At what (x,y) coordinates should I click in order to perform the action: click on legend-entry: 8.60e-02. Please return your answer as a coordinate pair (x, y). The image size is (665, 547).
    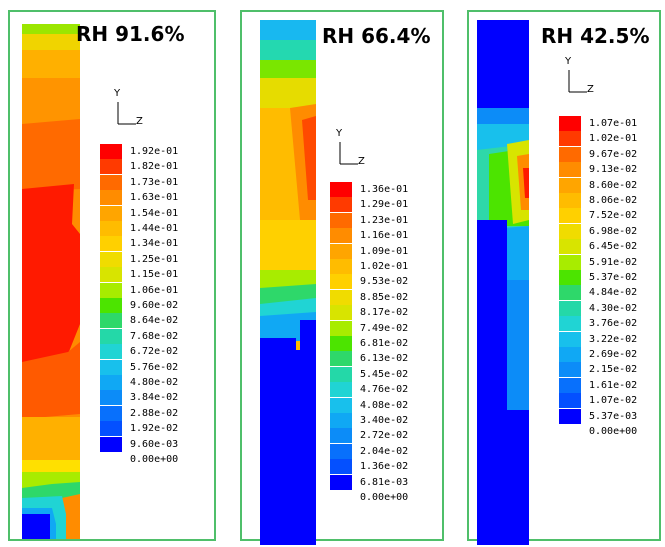
    Looking at the image, I should click on (612, 185).